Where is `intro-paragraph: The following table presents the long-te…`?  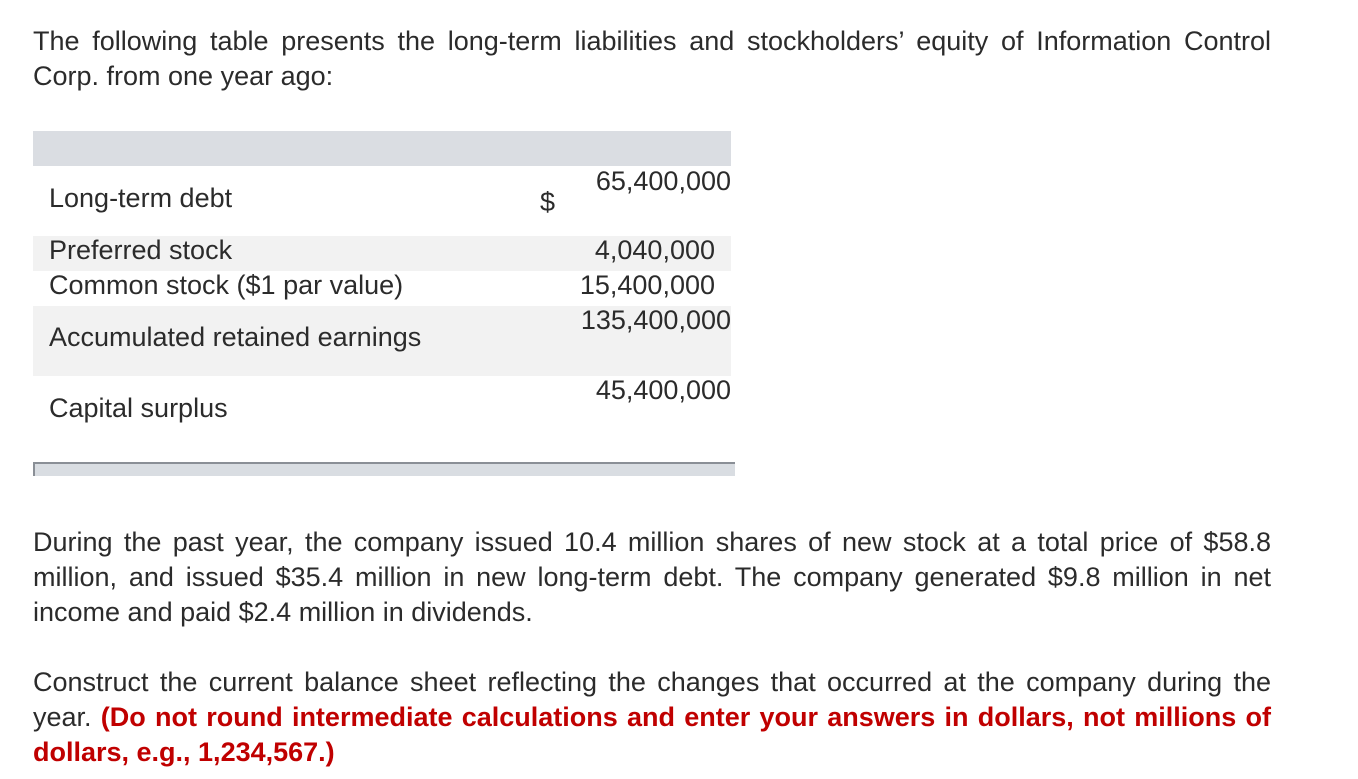 intro-paragraph: The following table presents the long-te… is located at coordinates (652, 58).